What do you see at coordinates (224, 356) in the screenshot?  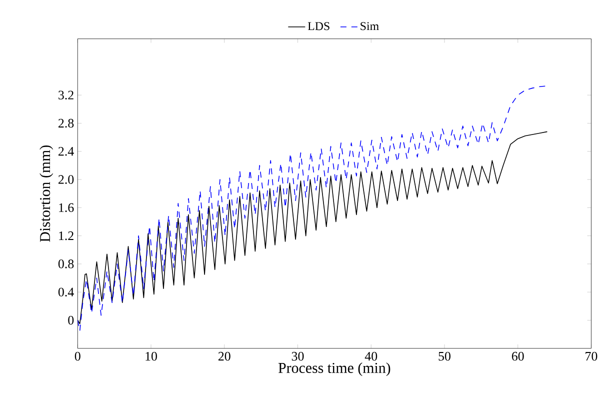 I see `x-tick-label: 20` at bounding box center [224, 356].